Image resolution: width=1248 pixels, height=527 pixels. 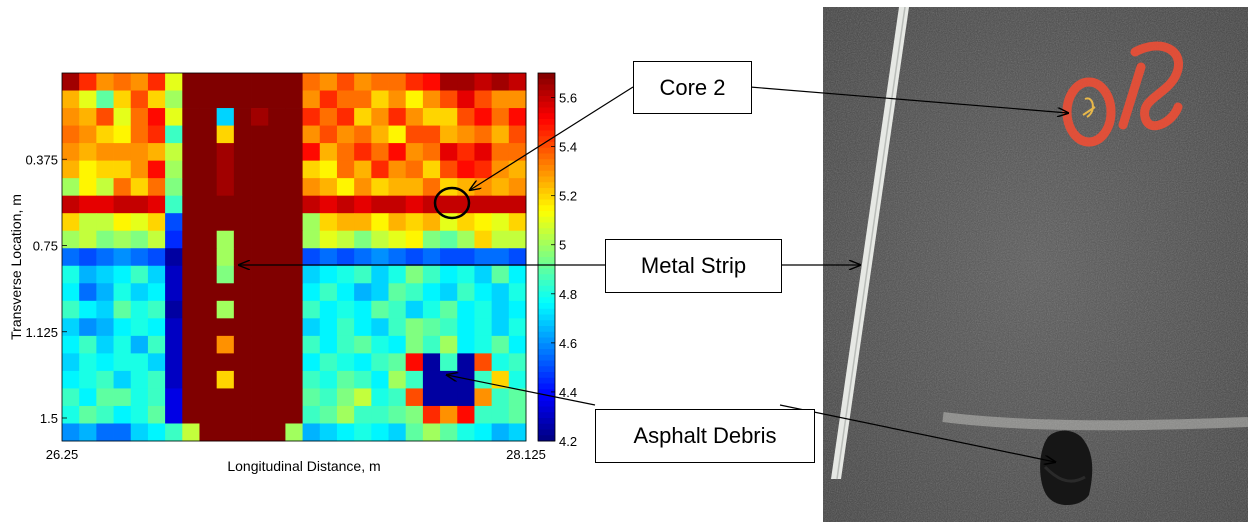 What do you see at coordinates (568, 343) in the screenshot?
I see `colorbar-tick-label: 4.6` at bounding box center [568, 343].